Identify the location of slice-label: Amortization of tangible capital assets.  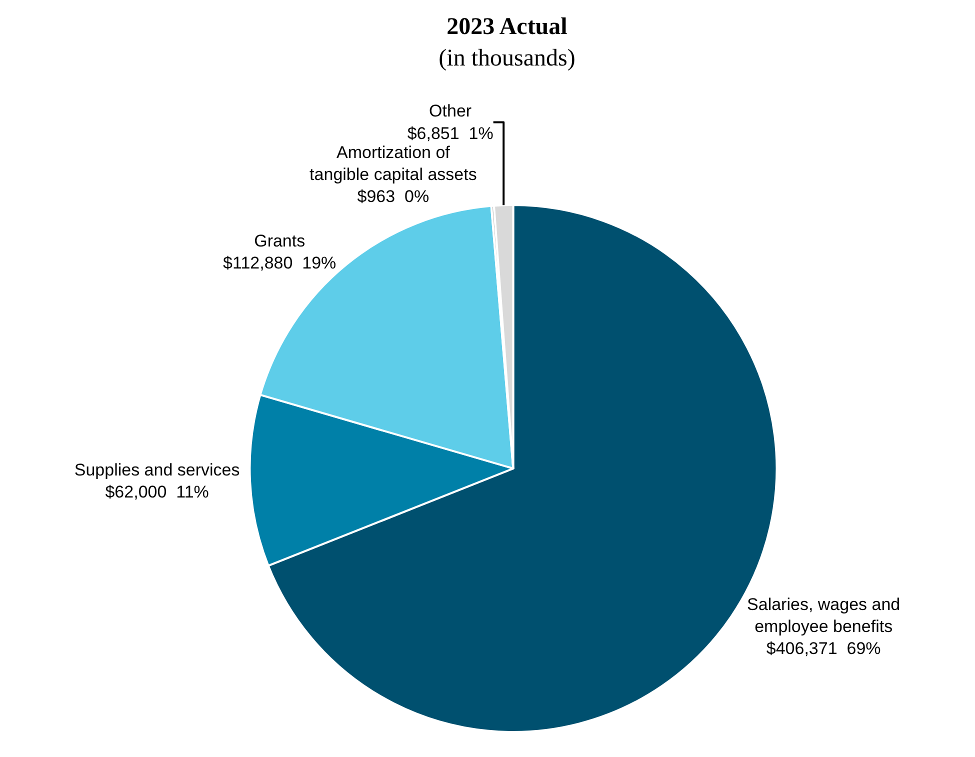
(393, 163).